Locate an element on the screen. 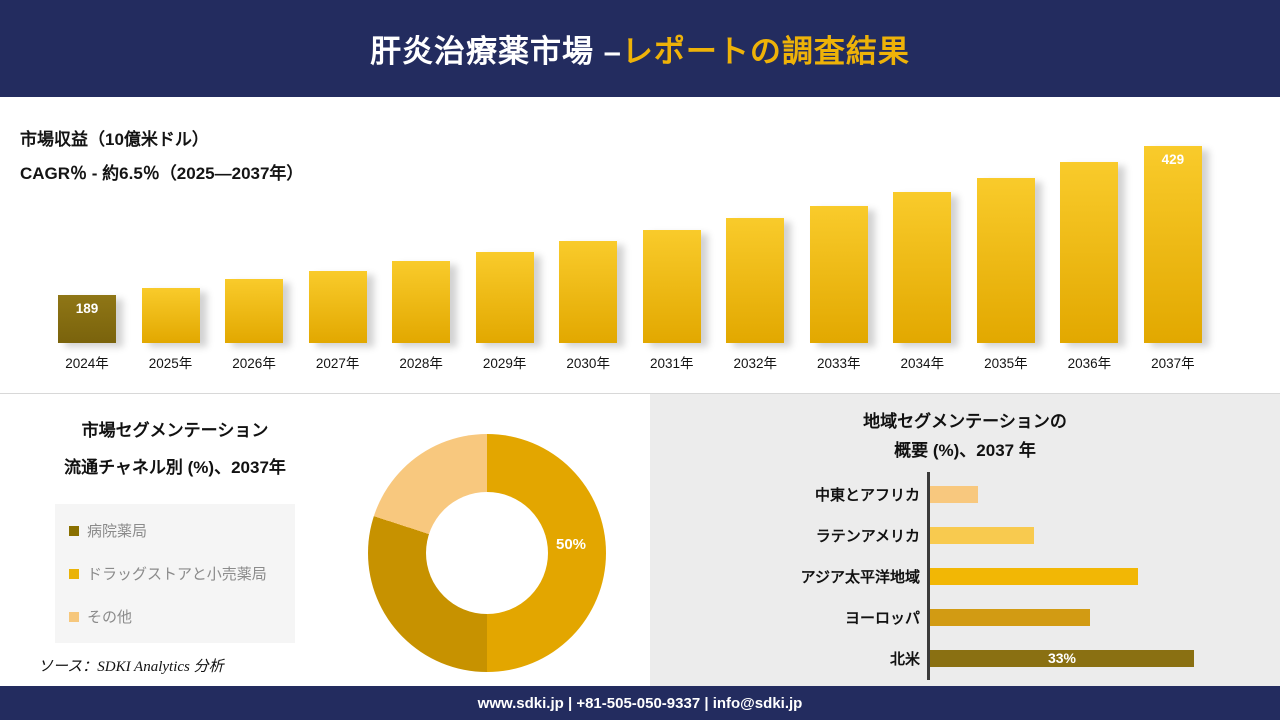 The height and width of the screenshot is (720, 1280). region-chart-axis is located at coordinates (928, 576).